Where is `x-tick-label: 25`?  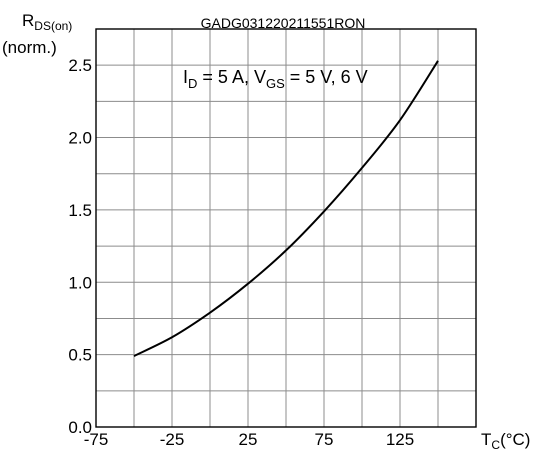 x-tick-label: 25 is located at coordinates (248, 439).